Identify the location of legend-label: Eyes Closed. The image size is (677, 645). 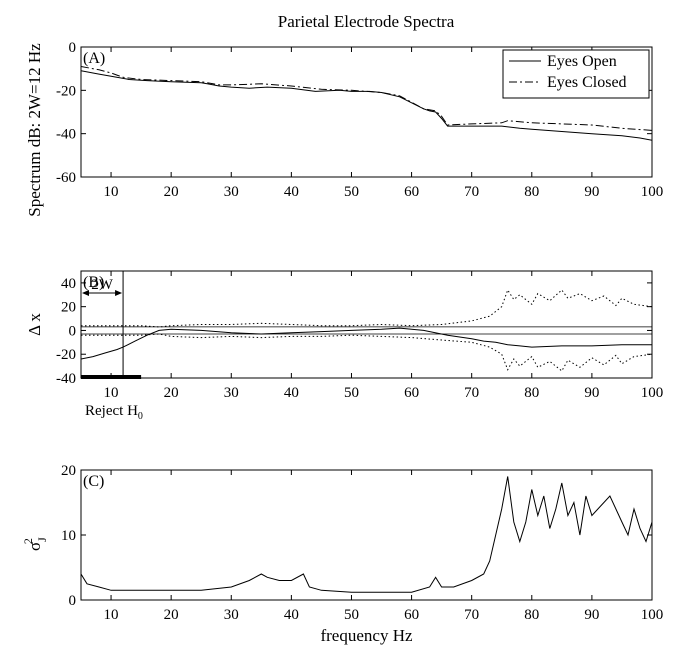
(587, 82).